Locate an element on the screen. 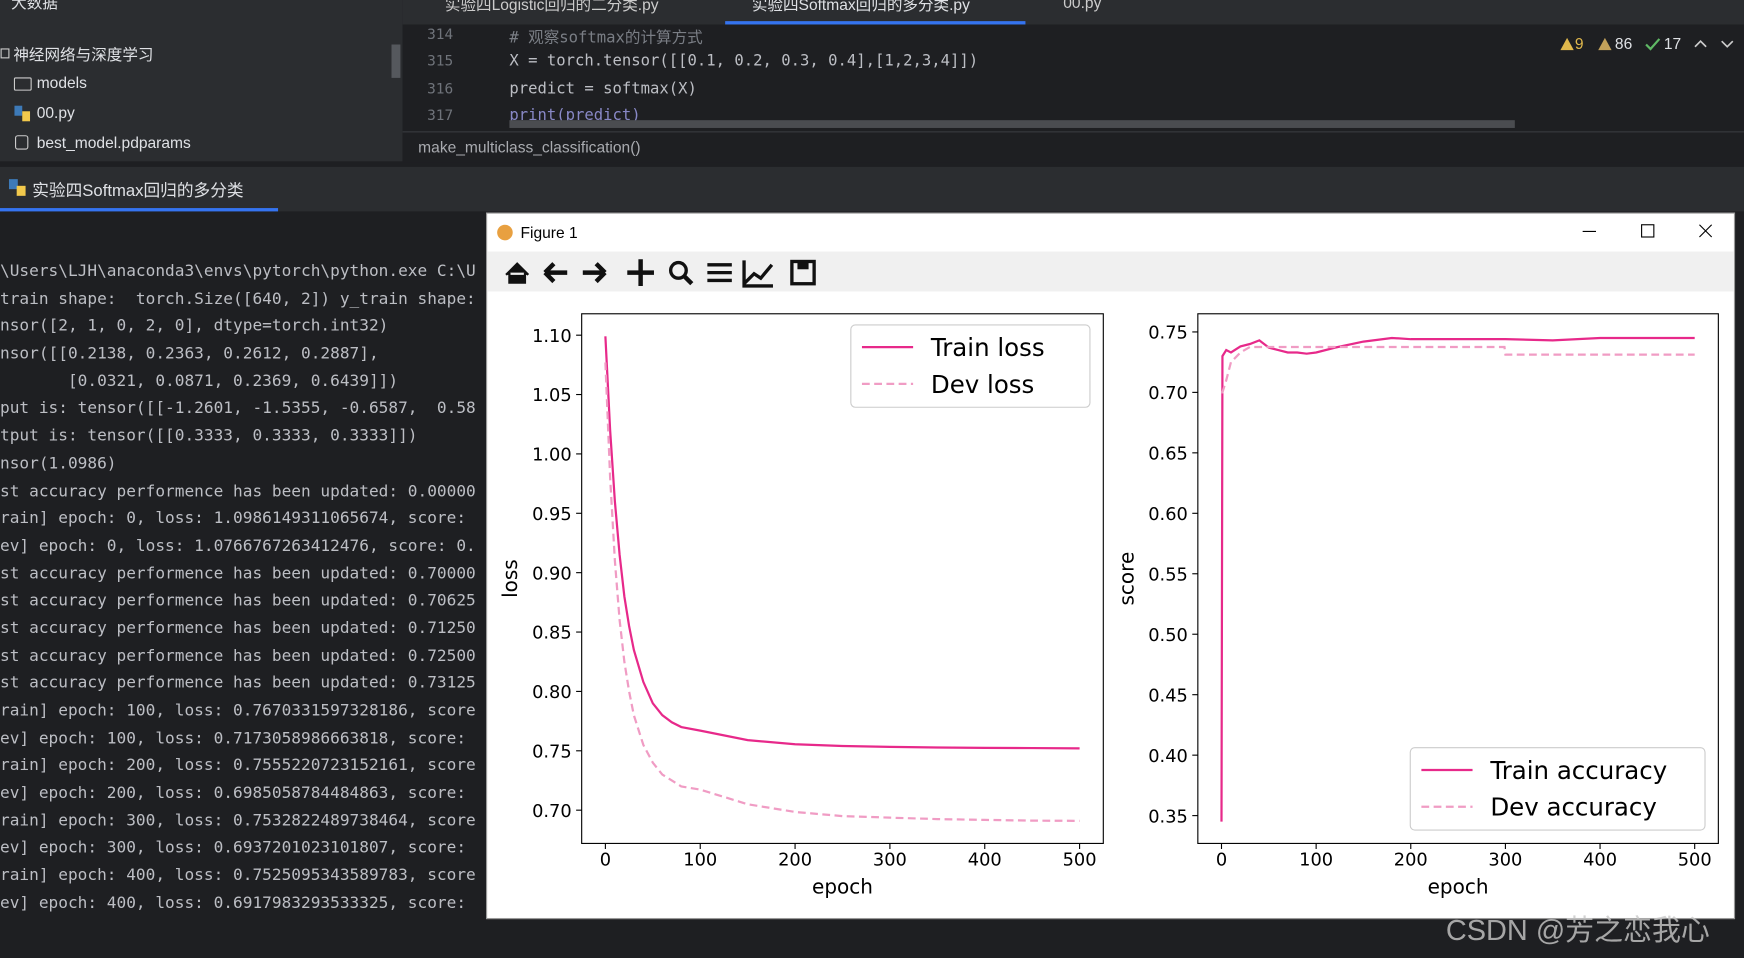 The width and height of the screenshot is (1744, 958). line-number: 317 is located at coordinates (440, 116).